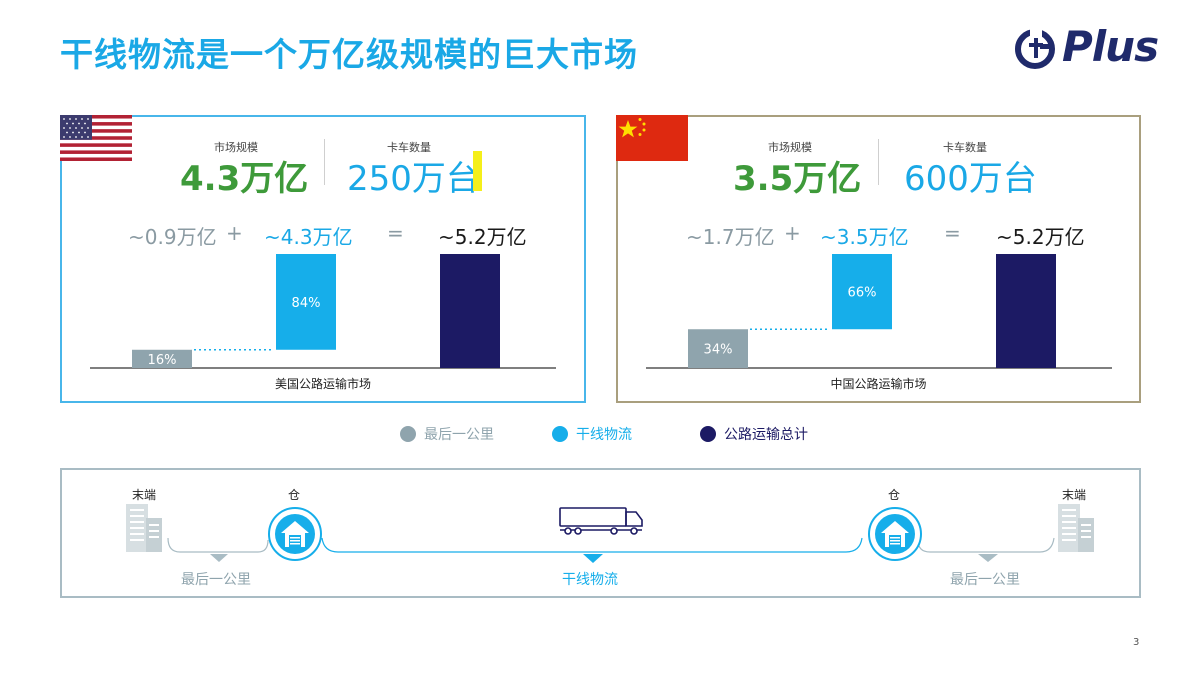 This screenshot has height=675, width=1200. Describe the element at coordinates (708, 434) in the screenshot. I see `legend-dot-total` at that location.